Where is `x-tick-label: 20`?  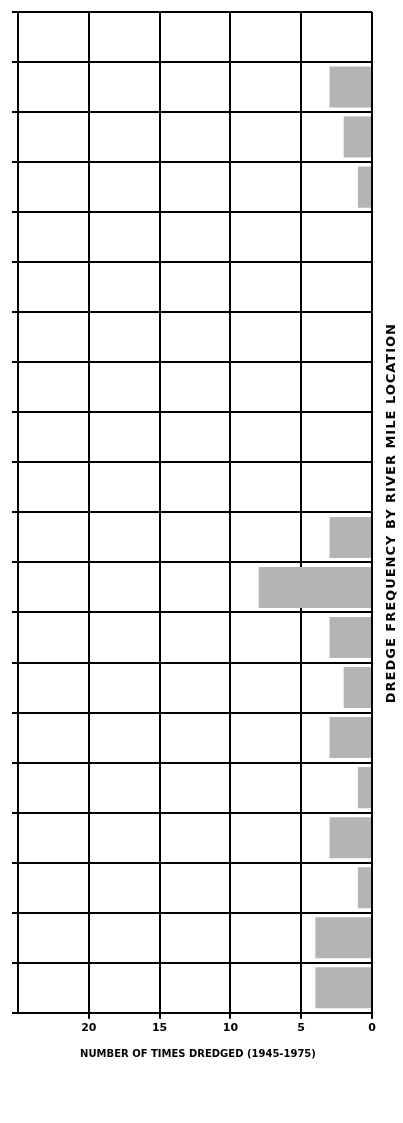
x-tick-label: 20 is located at coordinates (89, 1028).